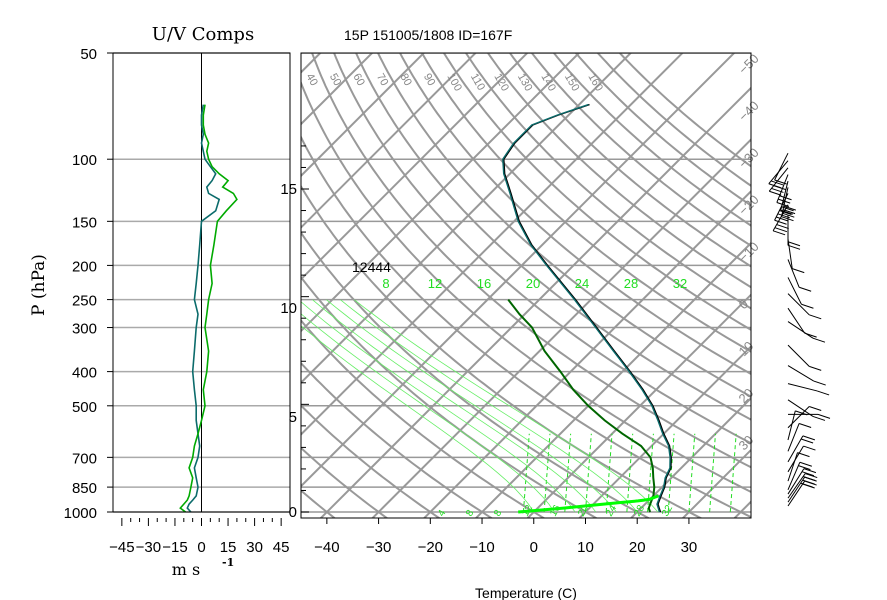 The height and width of the screenshot is (600, 887). I want to click on moist-adiabat-label: 28, so click(631, 283).